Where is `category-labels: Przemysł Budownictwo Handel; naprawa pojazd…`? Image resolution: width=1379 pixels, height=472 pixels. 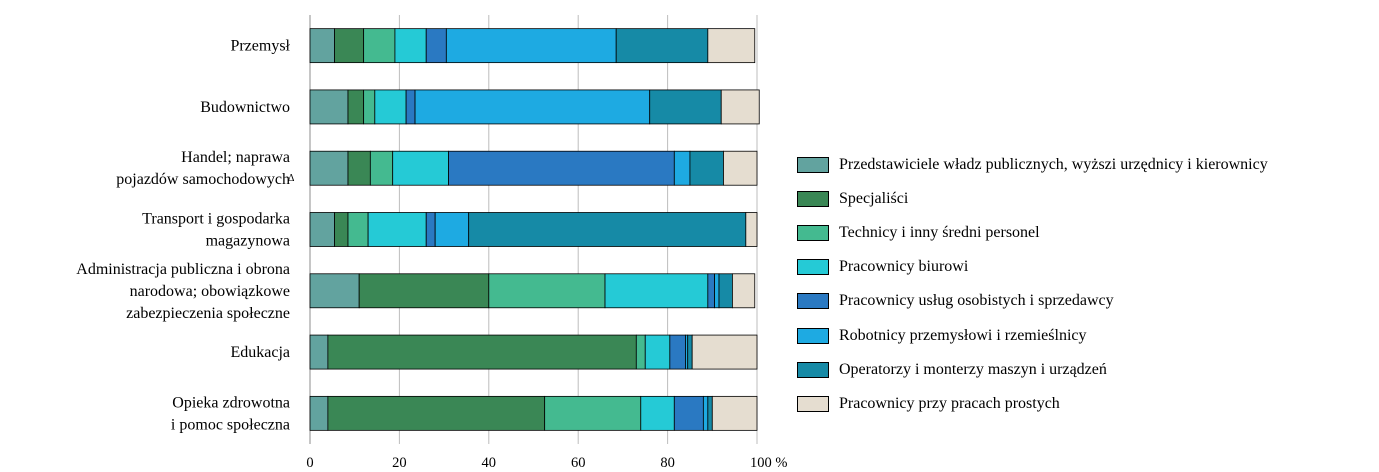 category-labels: Przemysł Budownictwo Handel; naprawa pojazd… is located at coordinates (185, 236).